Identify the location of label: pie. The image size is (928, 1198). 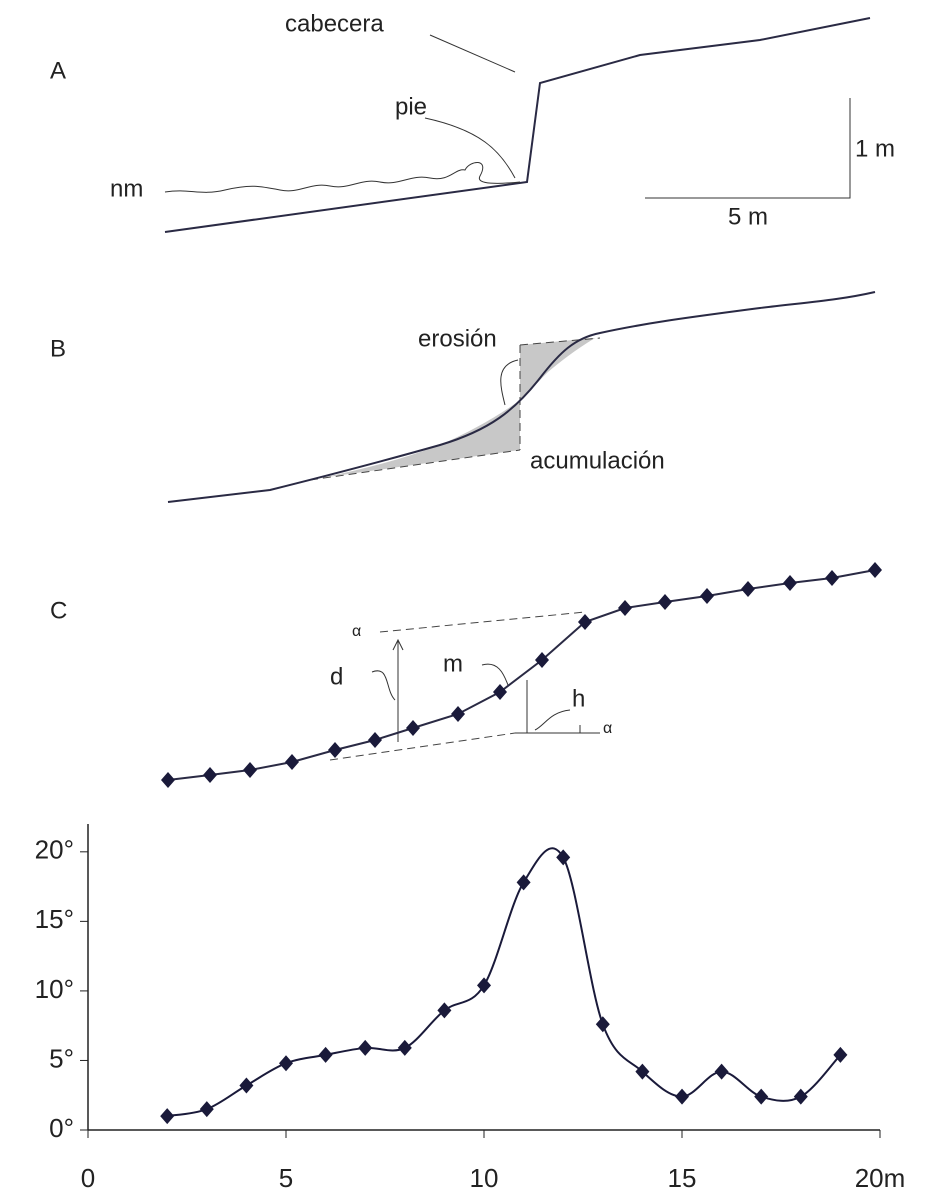
(411, 106).